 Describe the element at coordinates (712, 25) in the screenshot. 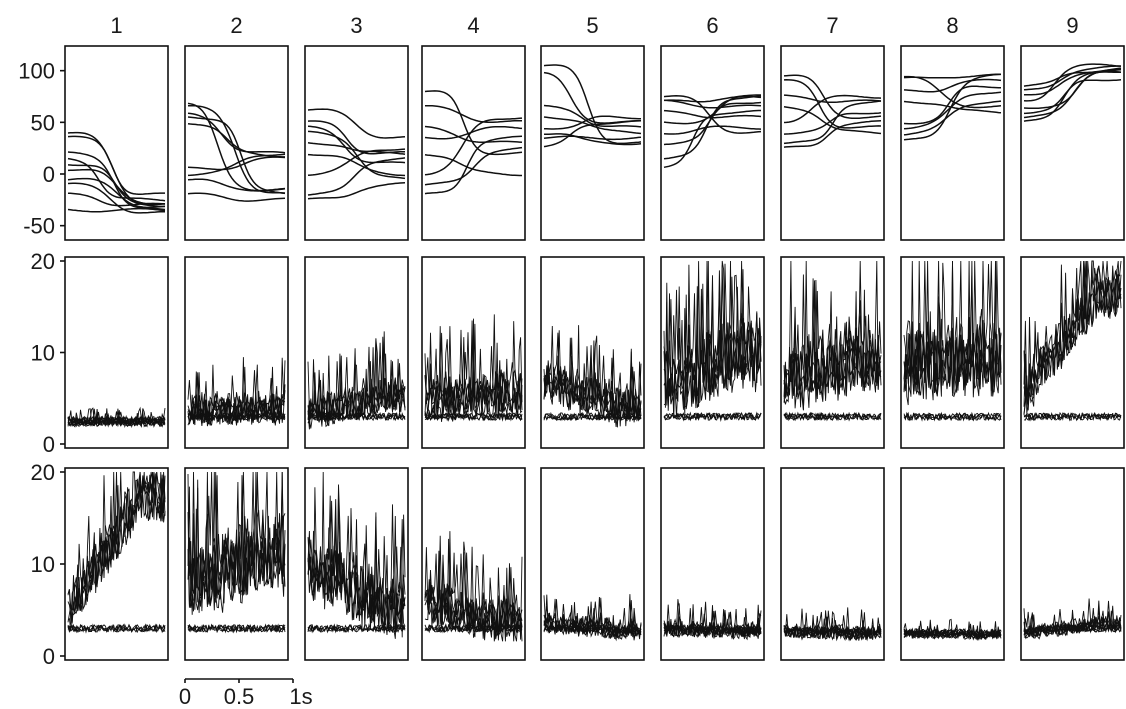

I see `column-label-6: 6` at that location.